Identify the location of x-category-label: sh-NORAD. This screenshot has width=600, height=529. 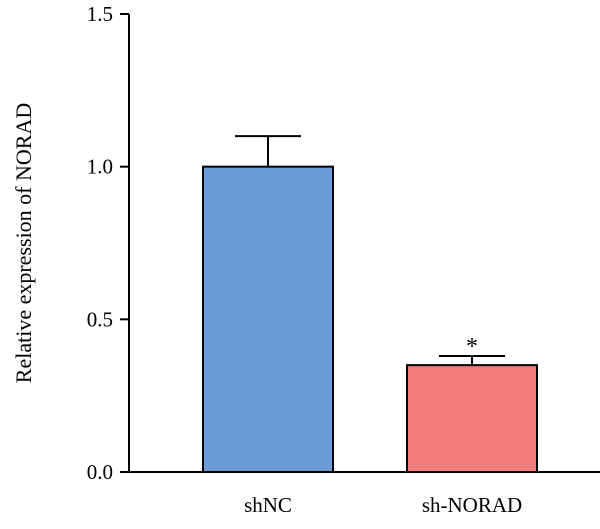
(472, 505).